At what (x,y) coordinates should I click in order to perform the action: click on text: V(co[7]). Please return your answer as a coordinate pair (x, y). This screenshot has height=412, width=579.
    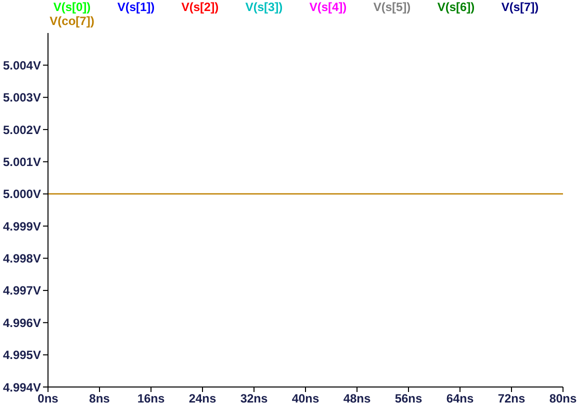
    Looking at the image, I should click on (72, 21).